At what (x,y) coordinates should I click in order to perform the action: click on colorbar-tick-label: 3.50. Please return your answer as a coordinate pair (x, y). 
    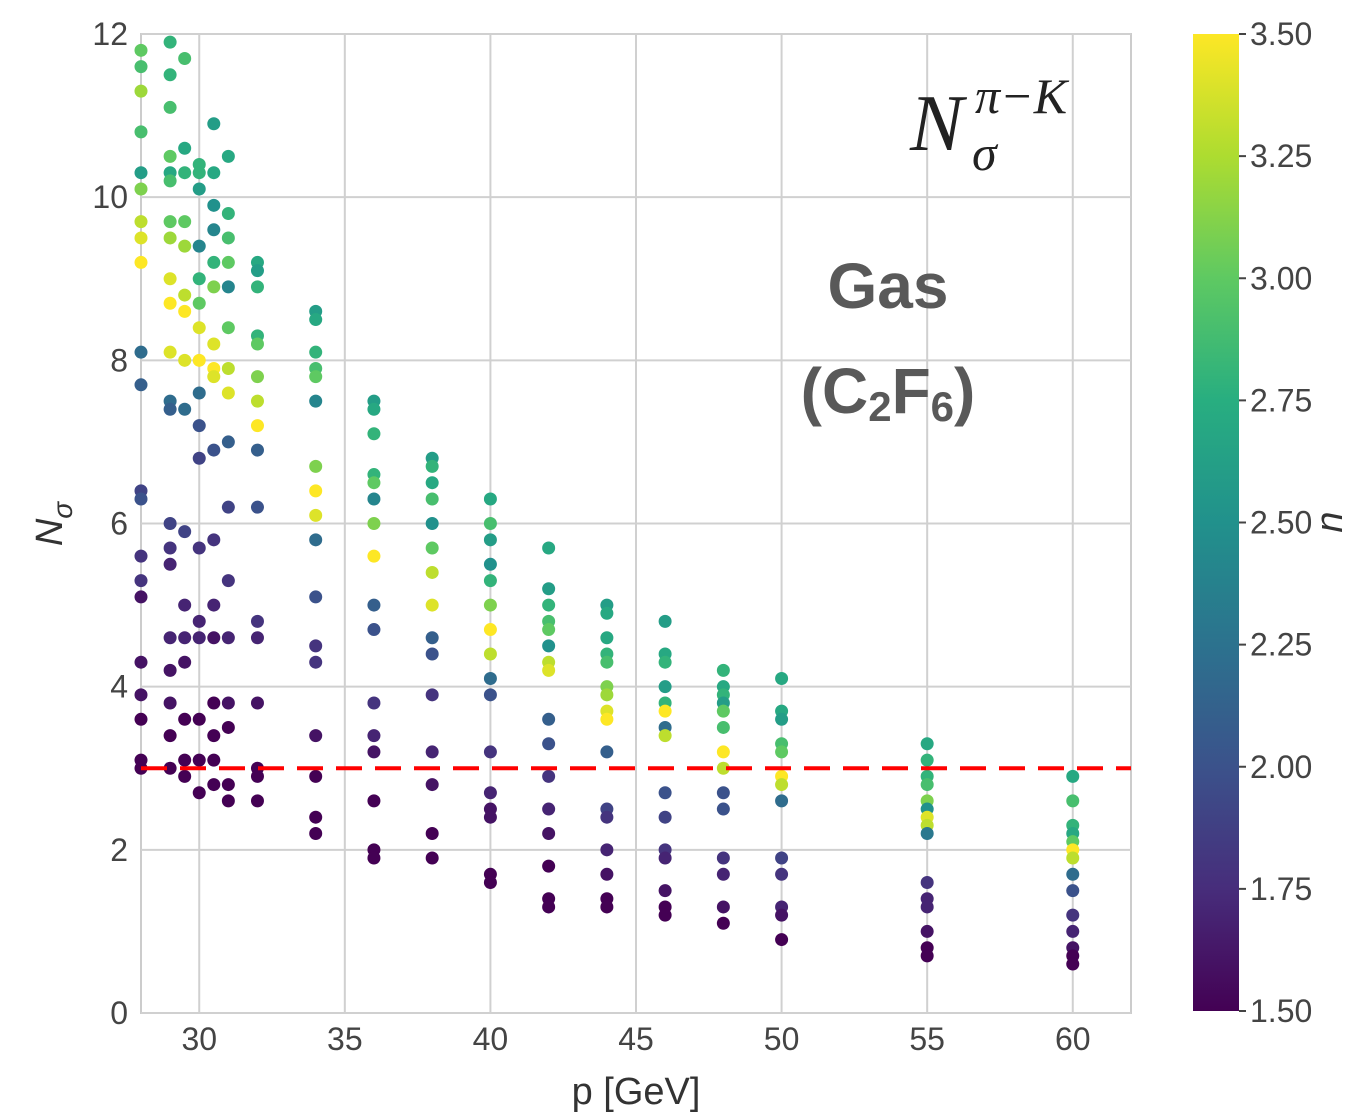
    Looking at the image, I should click on (1281, 34).